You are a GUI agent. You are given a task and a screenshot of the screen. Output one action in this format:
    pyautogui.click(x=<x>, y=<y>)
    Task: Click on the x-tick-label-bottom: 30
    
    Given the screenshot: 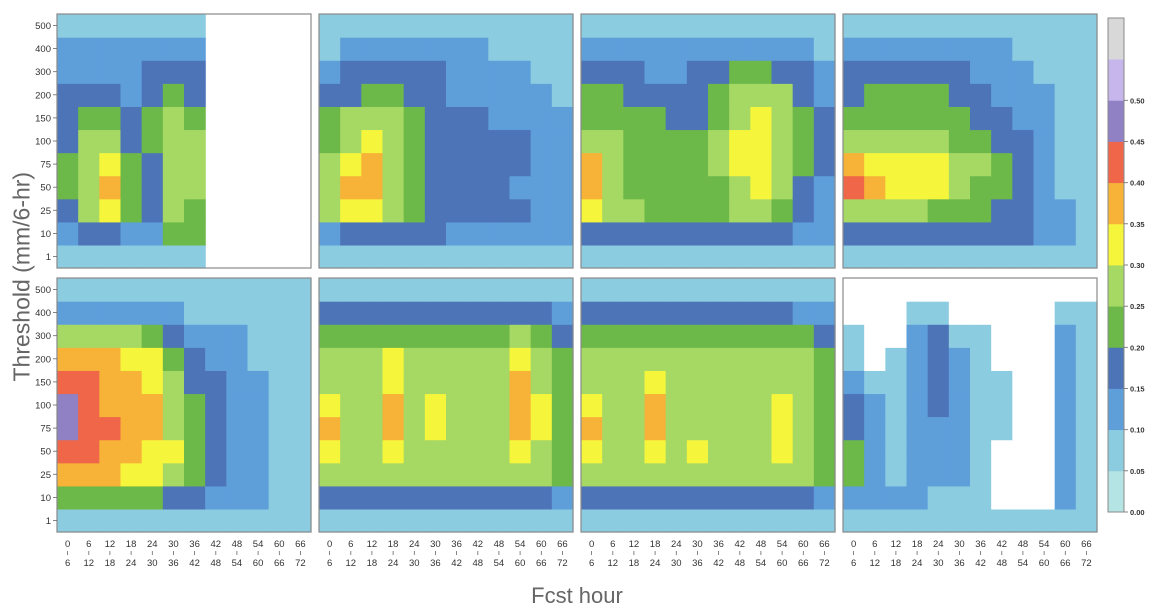 What is the action you would take?
    pyautogui.click(x=938, y=563)
    